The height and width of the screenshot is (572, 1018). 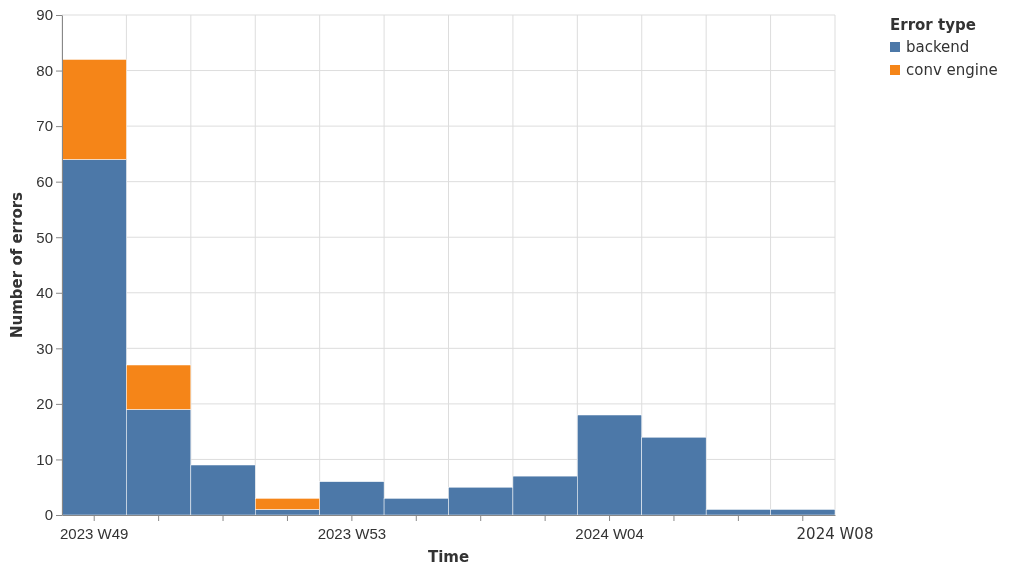 What do you see at coordinates (44, 70) in the screenshot?
I see `y-tick-label: 80` at bounding box center [44, 70].